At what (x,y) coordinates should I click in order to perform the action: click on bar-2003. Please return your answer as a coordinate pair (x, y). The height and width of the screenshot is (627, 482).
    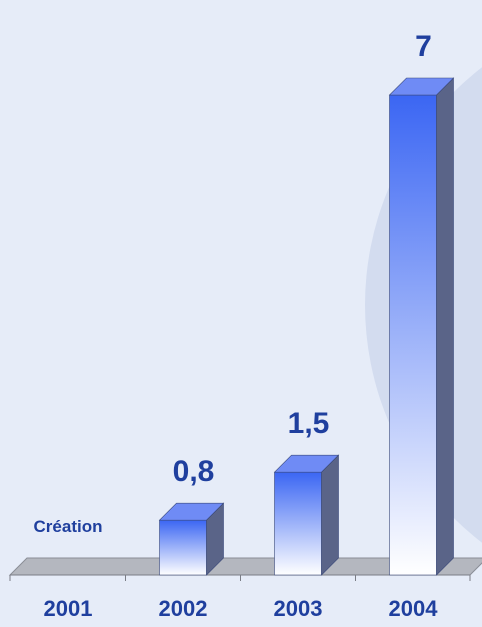
    Looking at the image, I should click on (298, 523).